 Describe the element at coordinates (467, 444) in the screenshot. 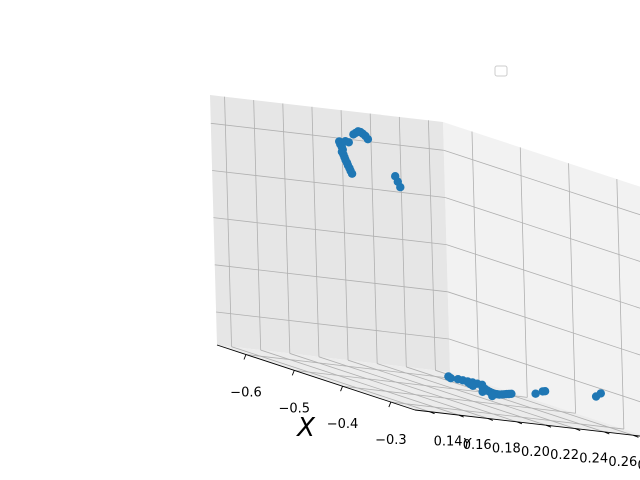

I see `y-axis-label: Y` at that location.